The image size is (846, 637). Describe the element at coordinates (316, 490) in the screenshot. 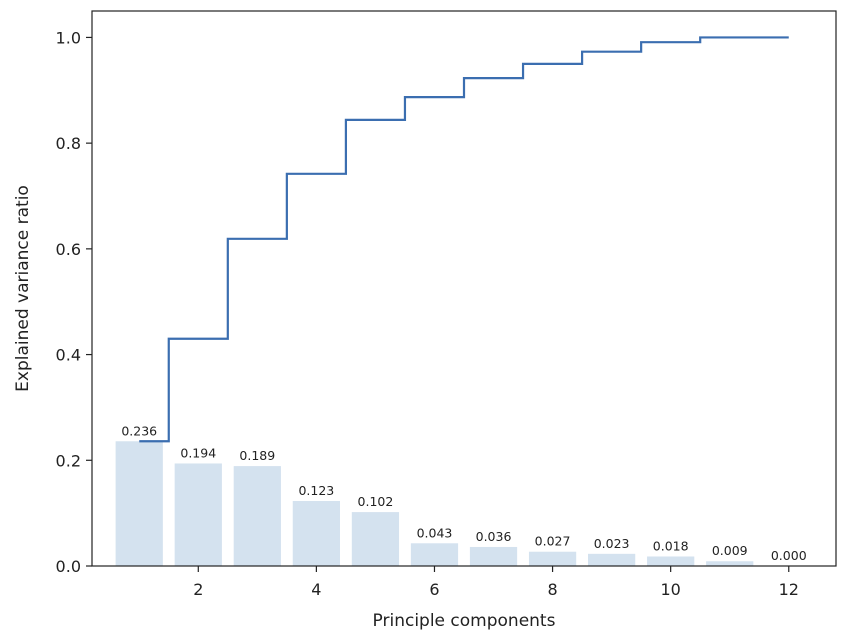

I see `bar-value-label: 0.123` at that location.